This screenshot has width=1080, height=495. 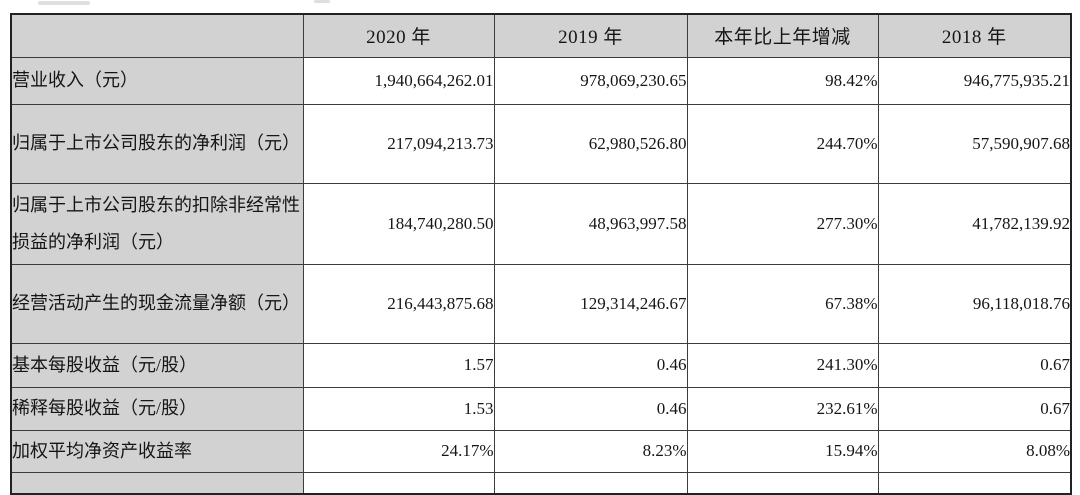 I want to click on value-2018: 57,590,907.68, so click(x=974, y=143).